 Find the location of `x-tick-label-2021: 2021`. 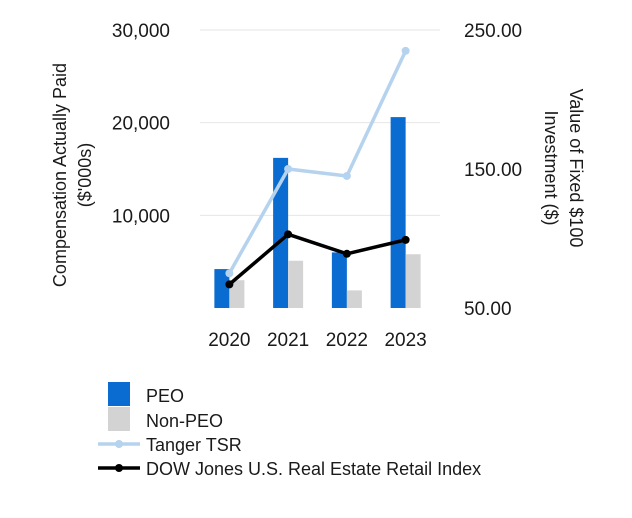

x-tick-label-2021: 2021 is located at coordinates (288, 340).